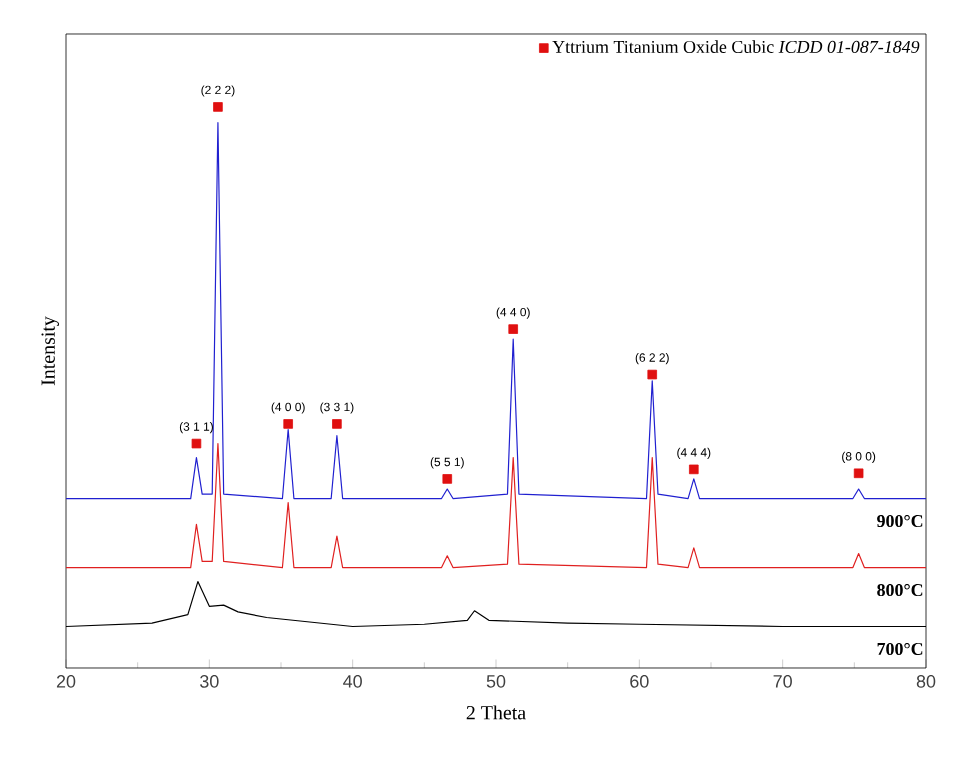 The height and width of the screenshot is (778, 962). I want to click on x-axis-title: 2 Theta, so click(496, 712).